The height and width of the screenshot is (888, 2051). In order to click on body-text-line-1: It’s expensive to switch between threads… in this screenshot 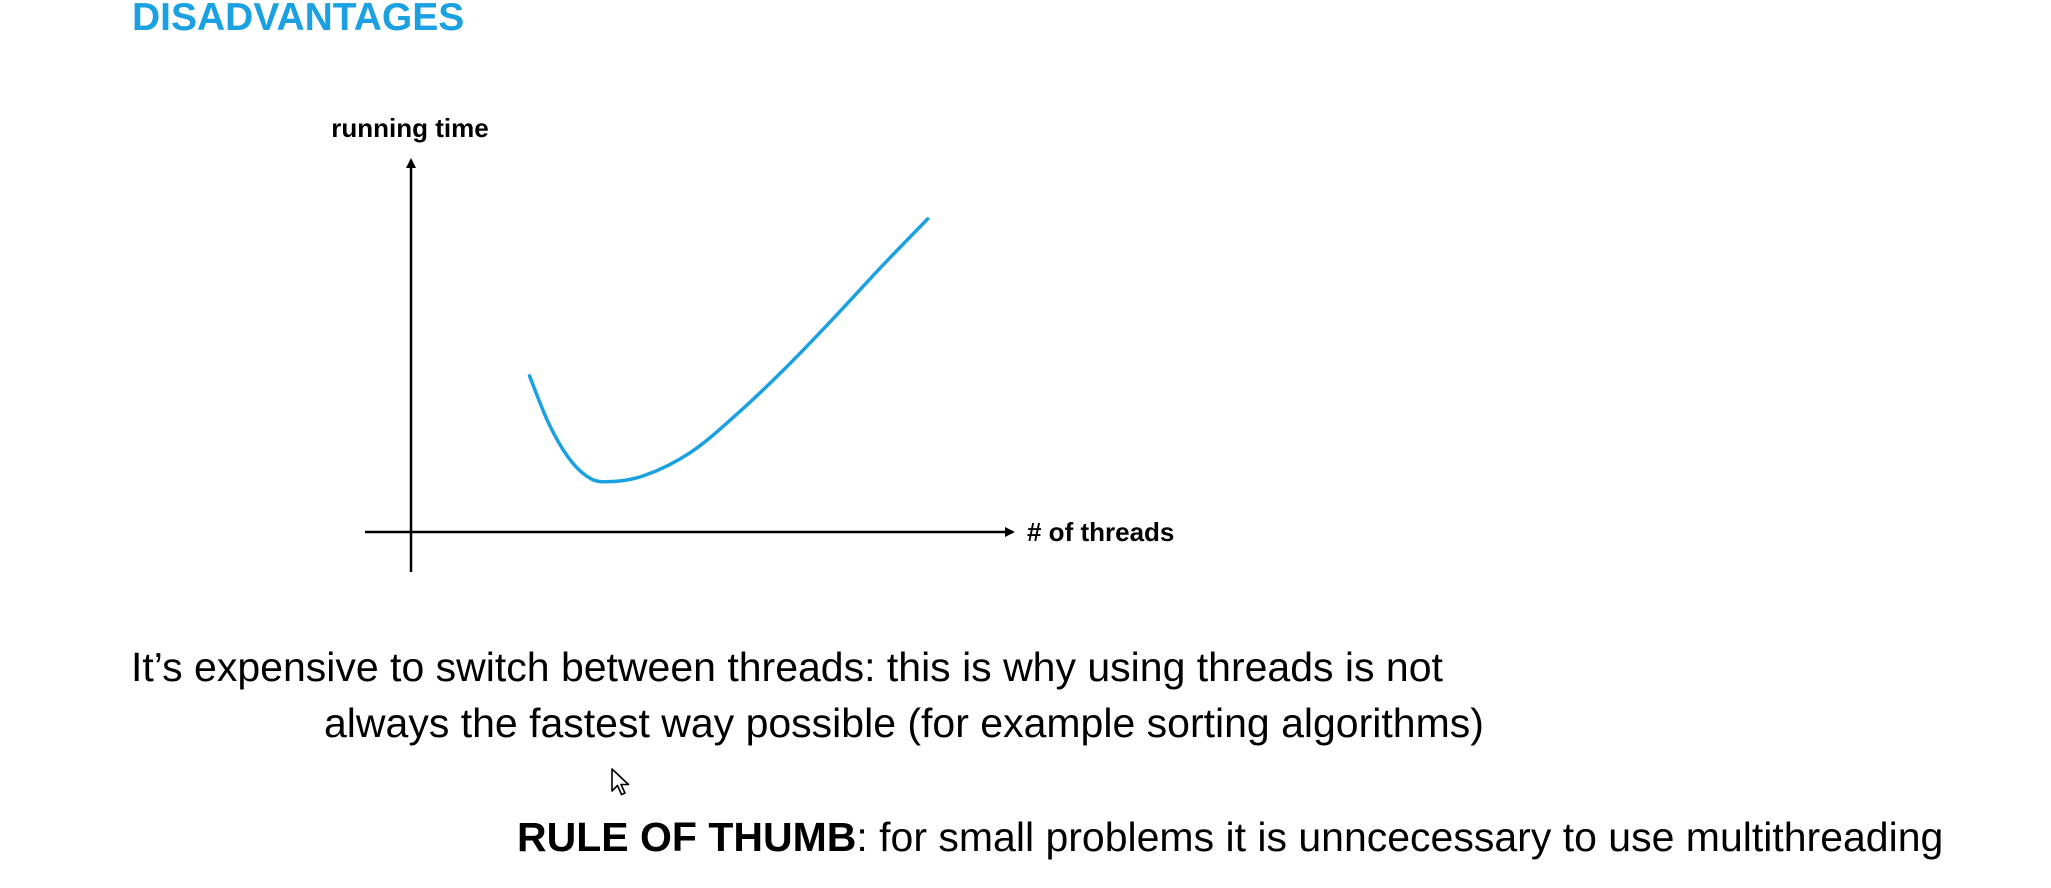, I will do `click(787, 667)`.